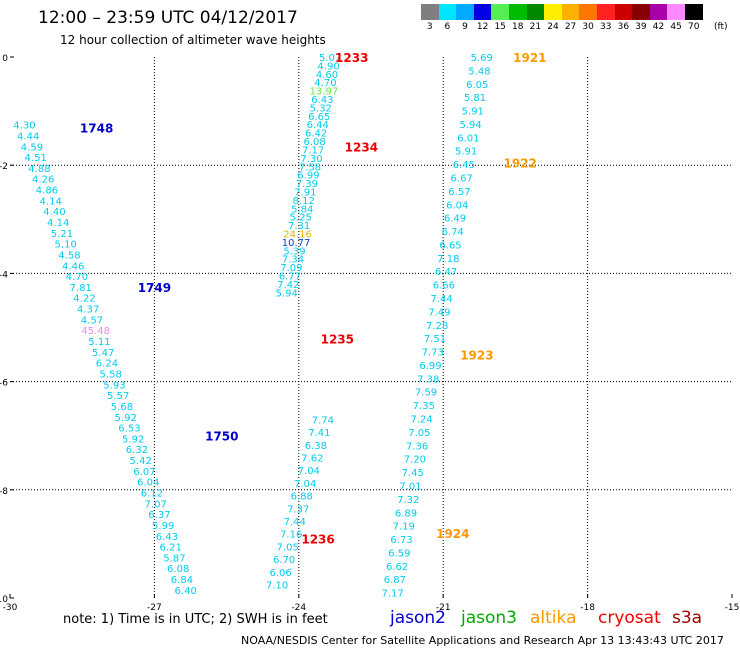 Image resolution: width=740 pixels, height=650 pixels. What do you see at coordinates (466, 152) in the screenshot?
I see `wave-height-label: 5.91` at bounding box center [466, 152].